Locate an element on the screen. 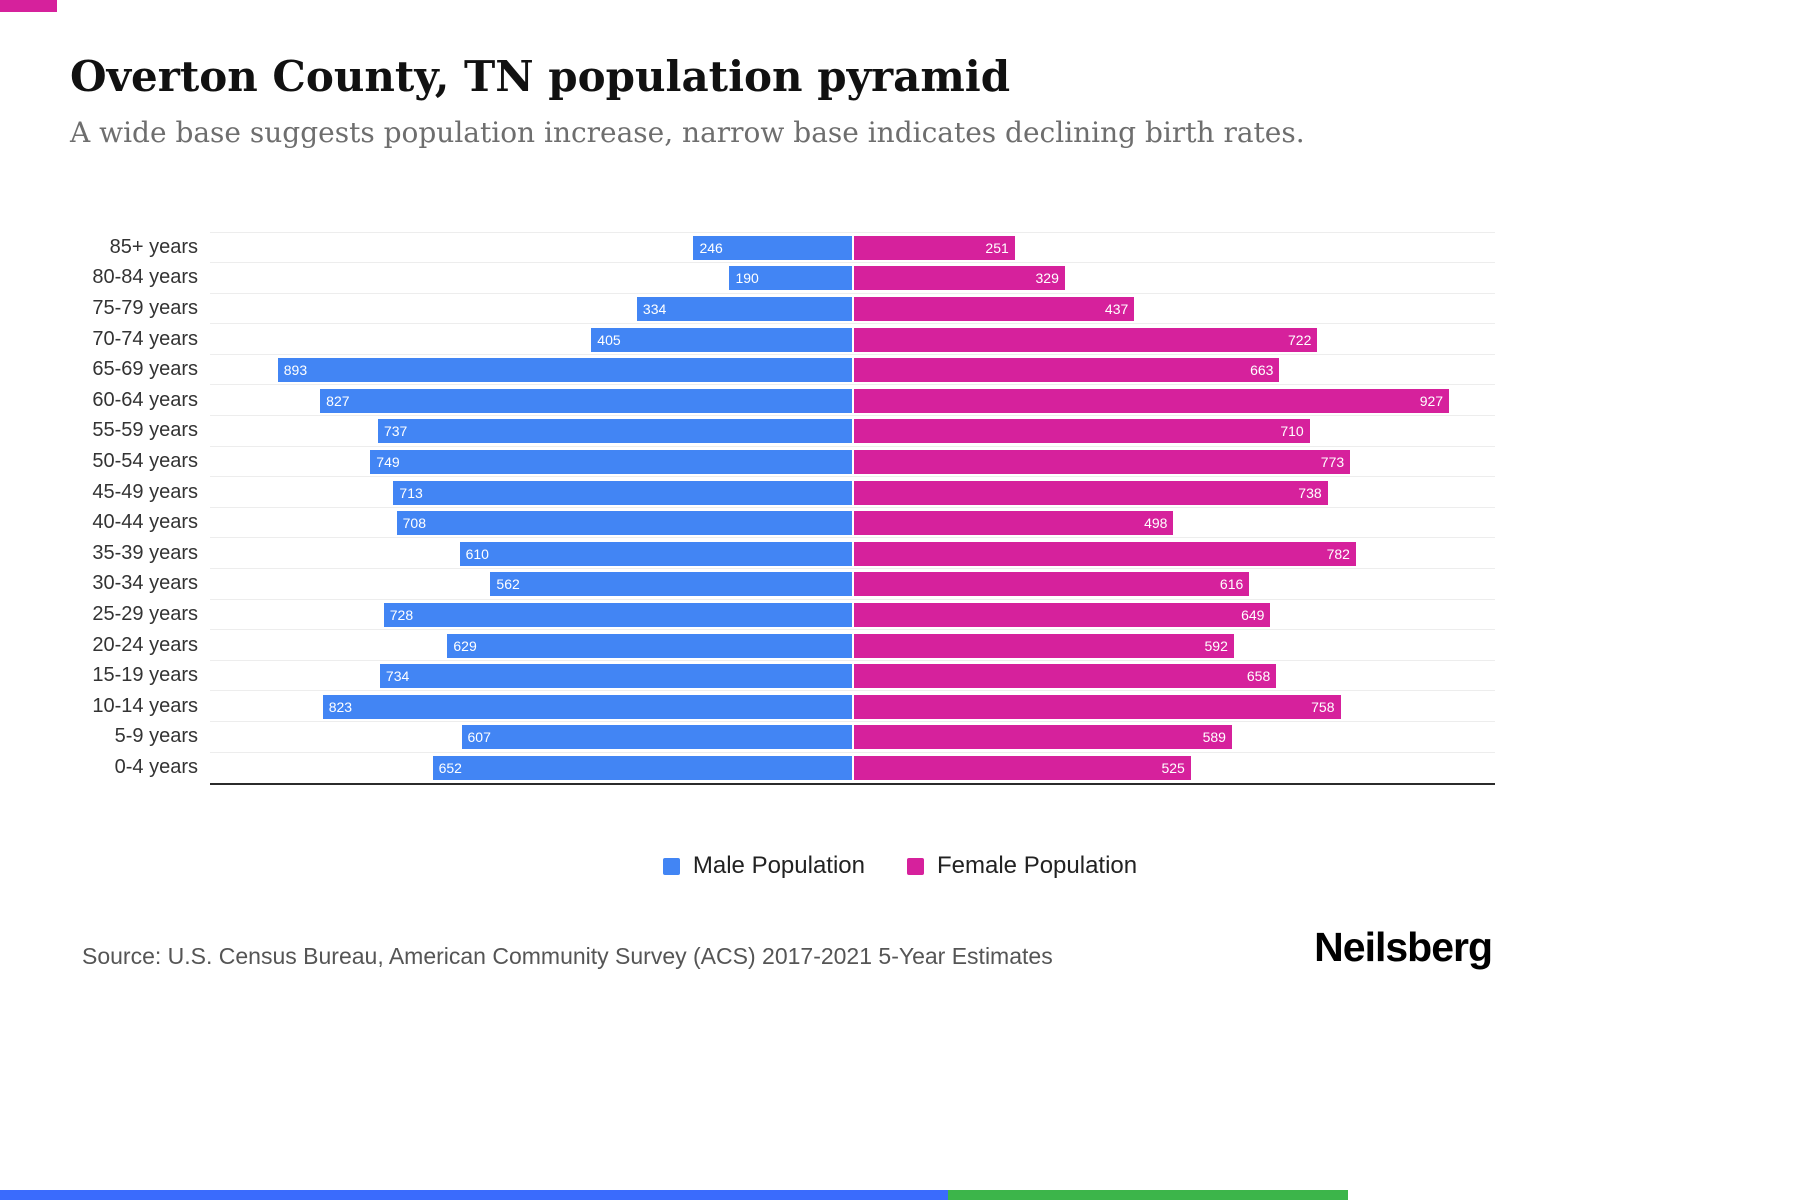 The height and width of the screenshot is (1200, 1800). age-group-label: 0-4 years is located at coordinates (156, 766).